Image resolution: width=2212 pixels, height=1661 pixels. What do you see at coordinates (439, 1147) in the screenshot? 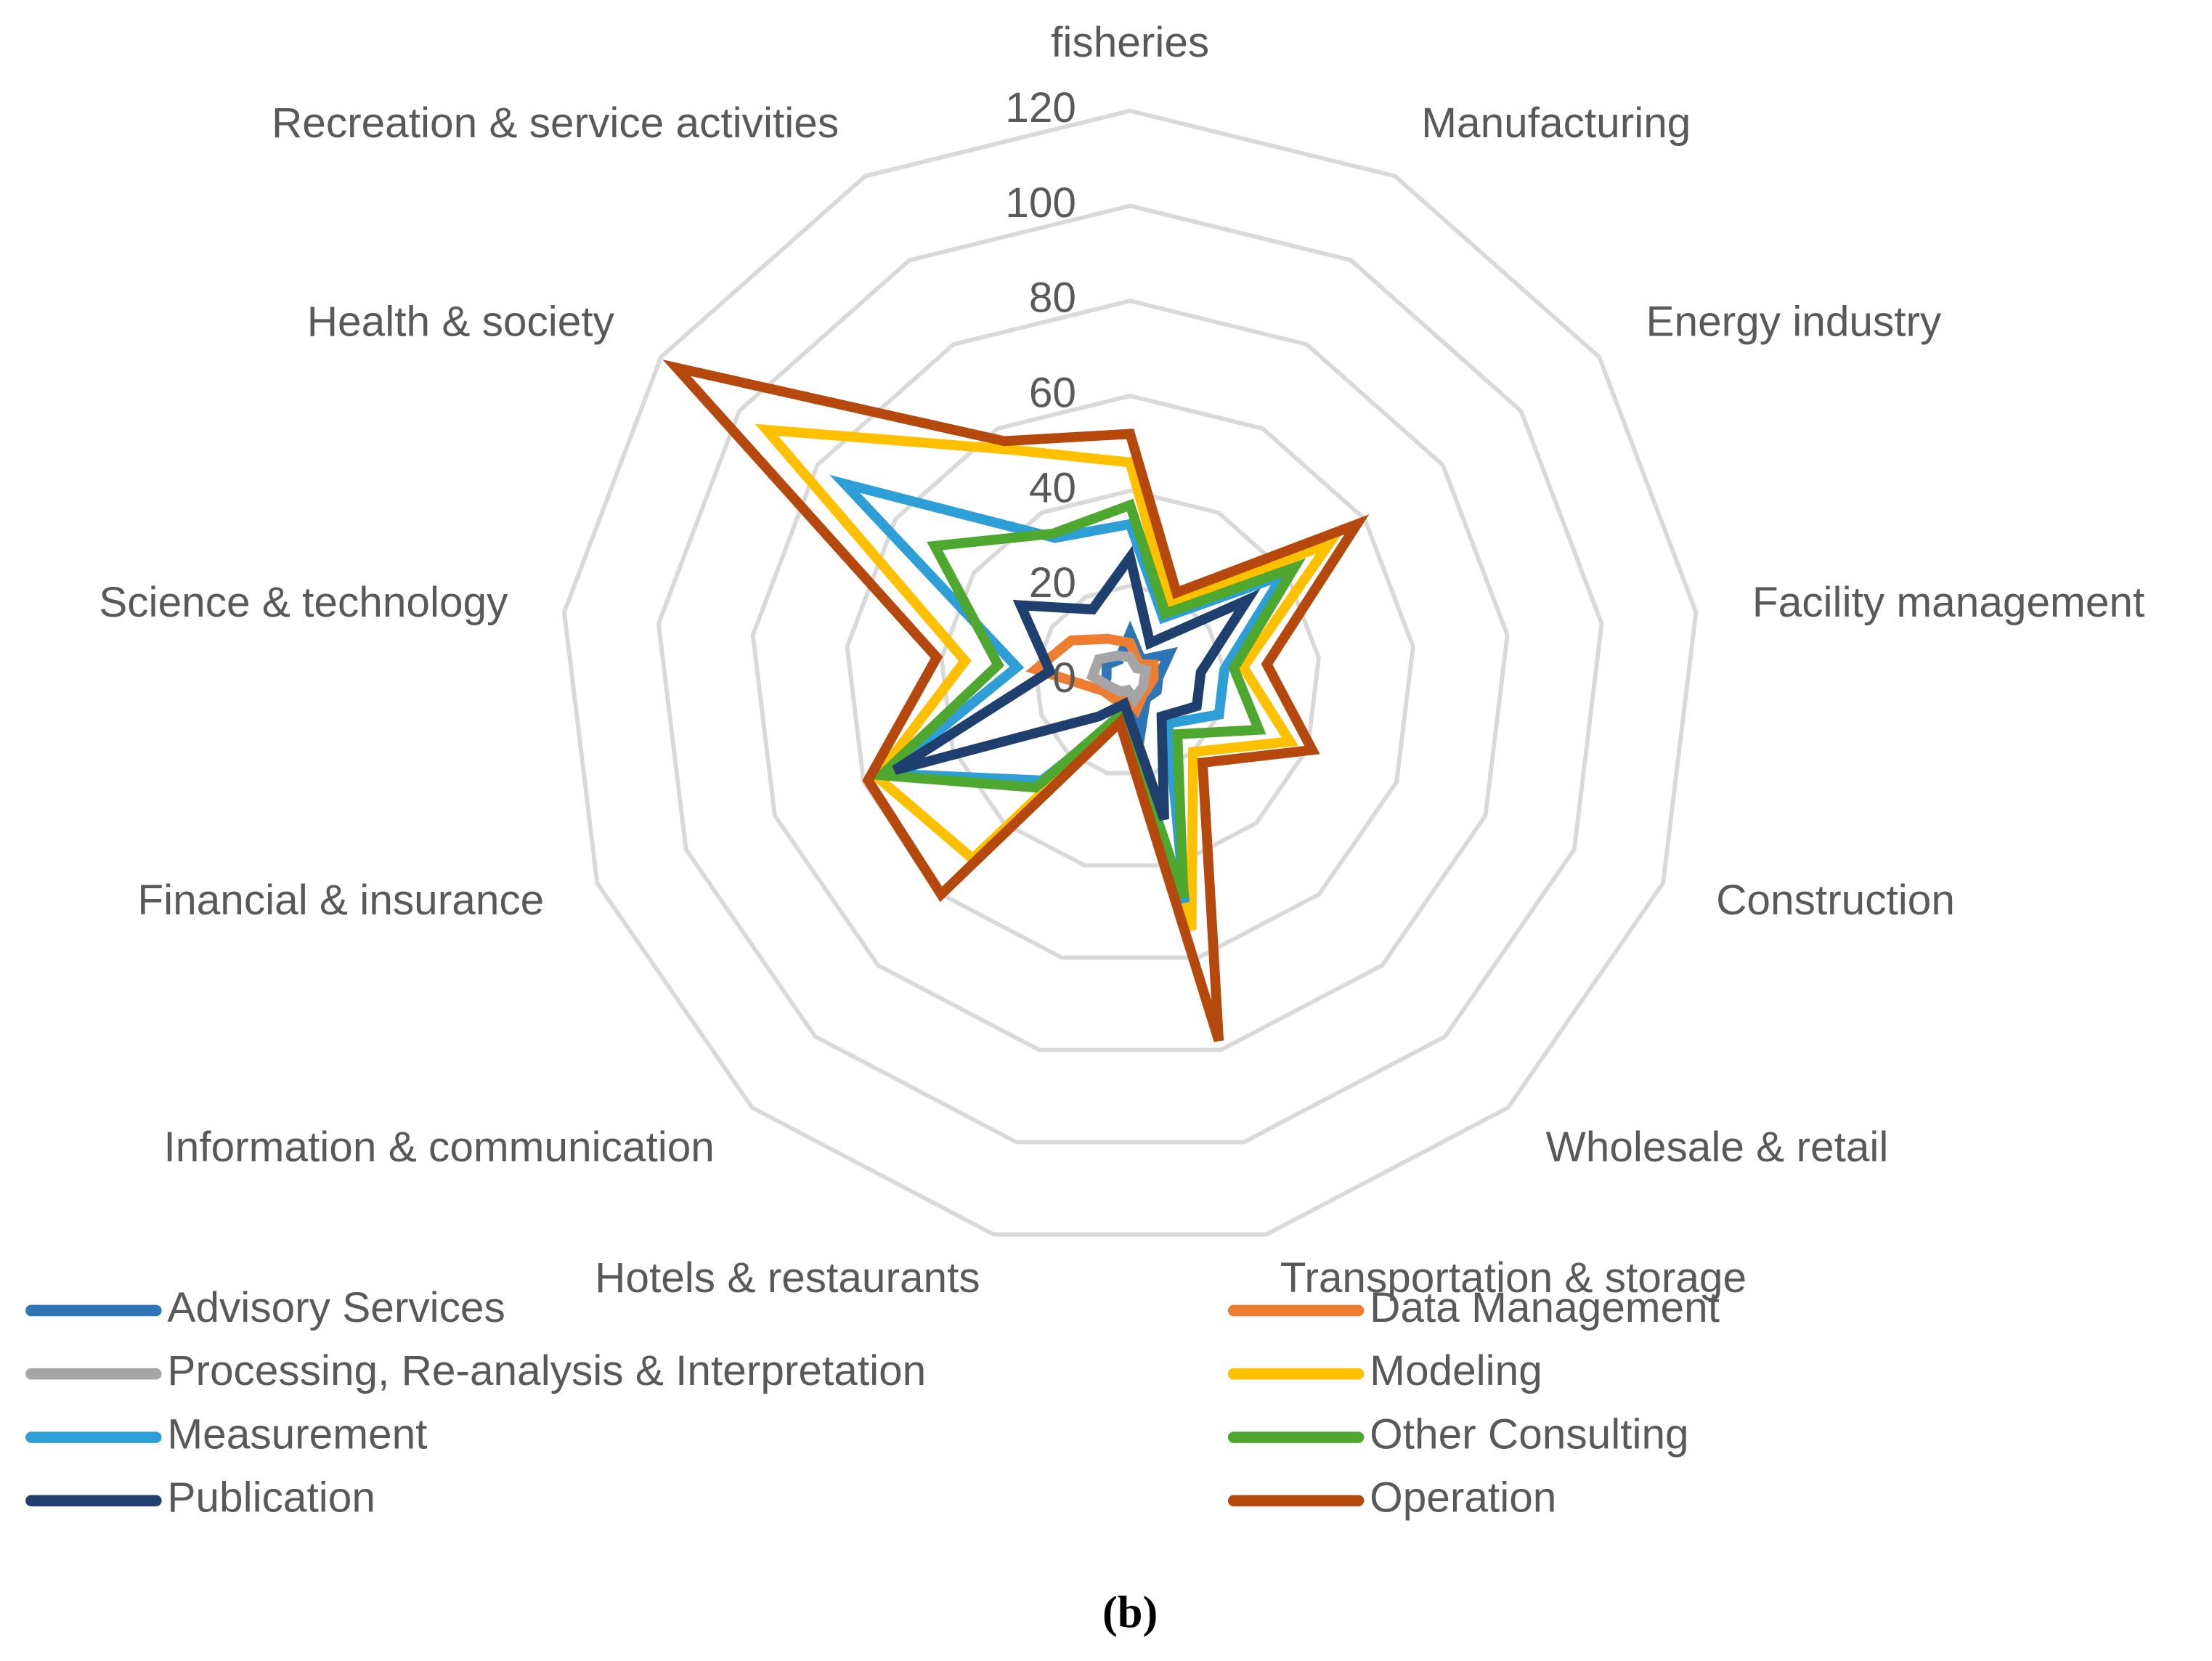
I see `category-label: Information & communication` at bounding box center [439, 1147].